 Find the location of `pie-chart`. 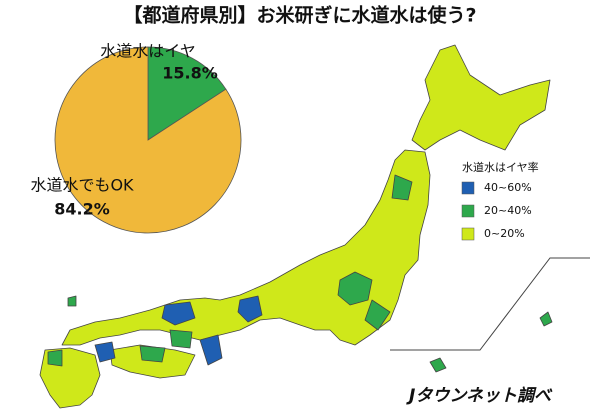

pie-chart is located at coordinates (148, 140).